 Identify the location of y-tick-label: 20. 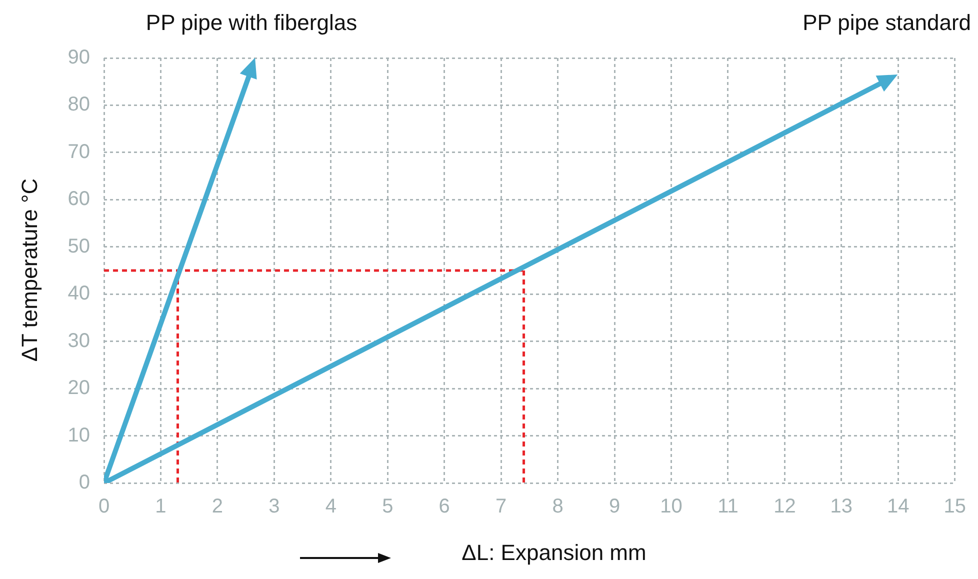
(79, 388).